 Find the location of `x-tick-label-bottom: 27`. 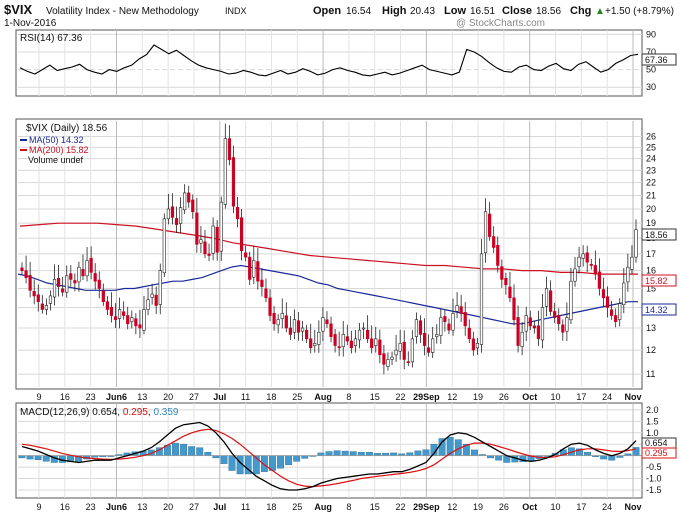

x-tick-label-bottom: 27 is located at coordinates (194, 507).